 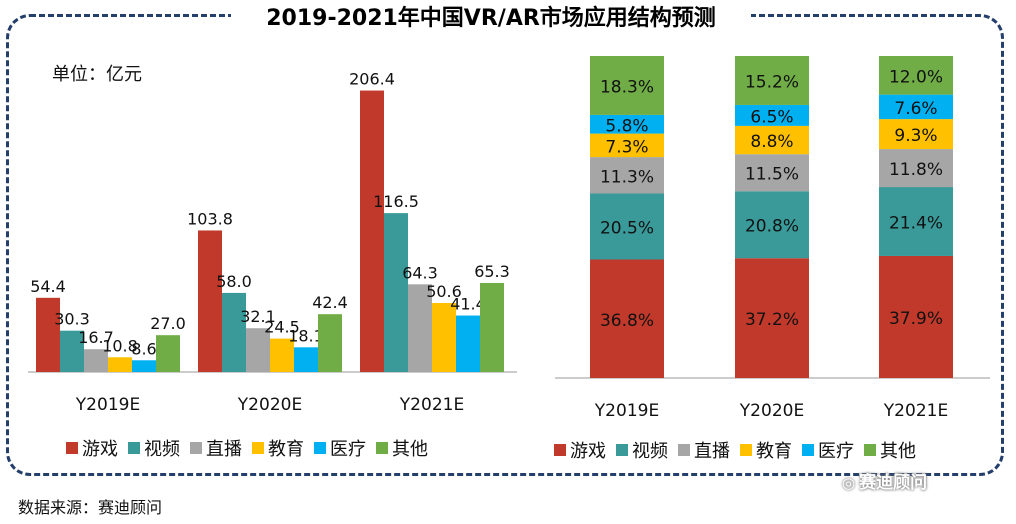 What do you see at coordinates (97, 74) in the screenshot?
I see `unit-label: 单位：亿元` at bounding box center [97, 74].